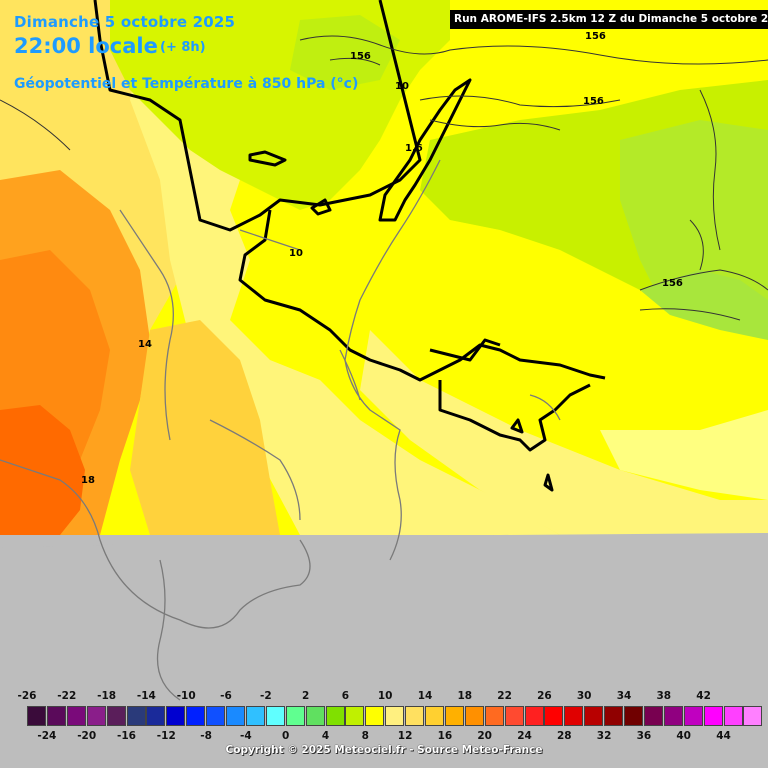  I want to click on contour-label: 18, so click(88, 480).